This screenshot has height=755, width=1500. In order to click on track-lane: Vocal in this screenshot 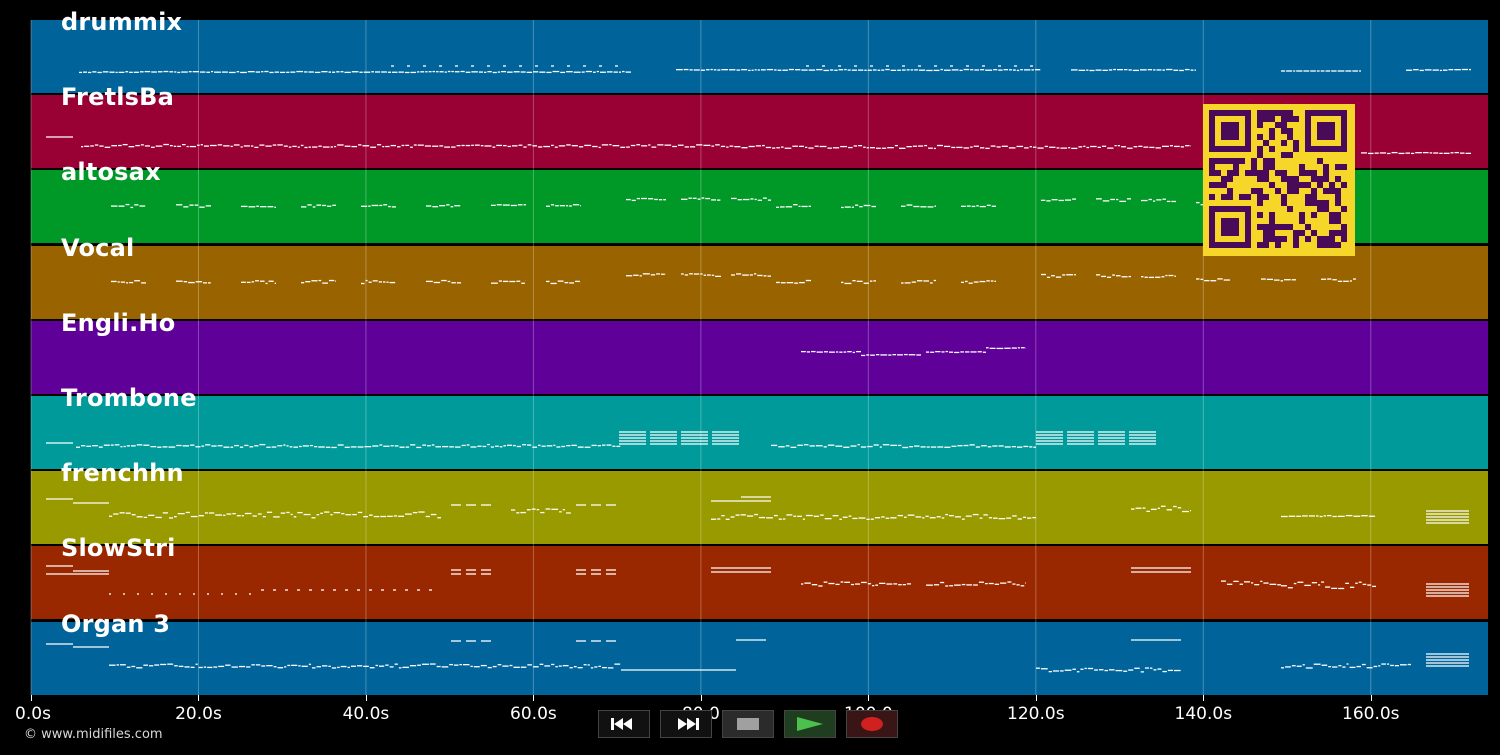, I will do `click(759, 276)`.